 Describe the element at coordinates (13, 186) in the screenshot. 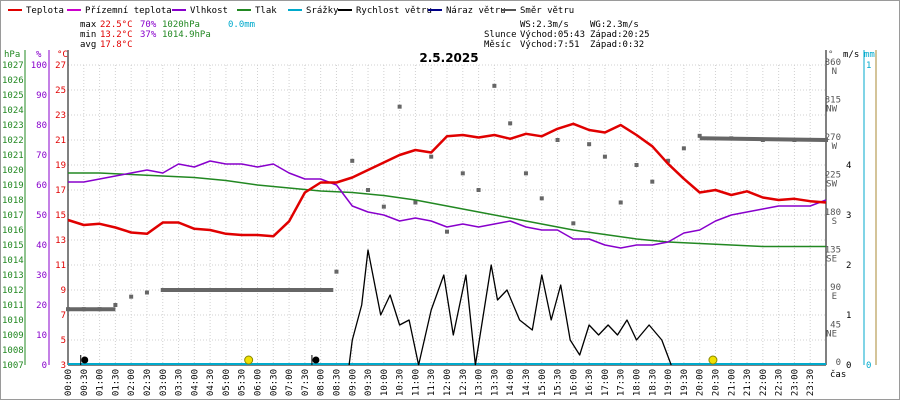

I see `press-tick-8: 1019` at that location.